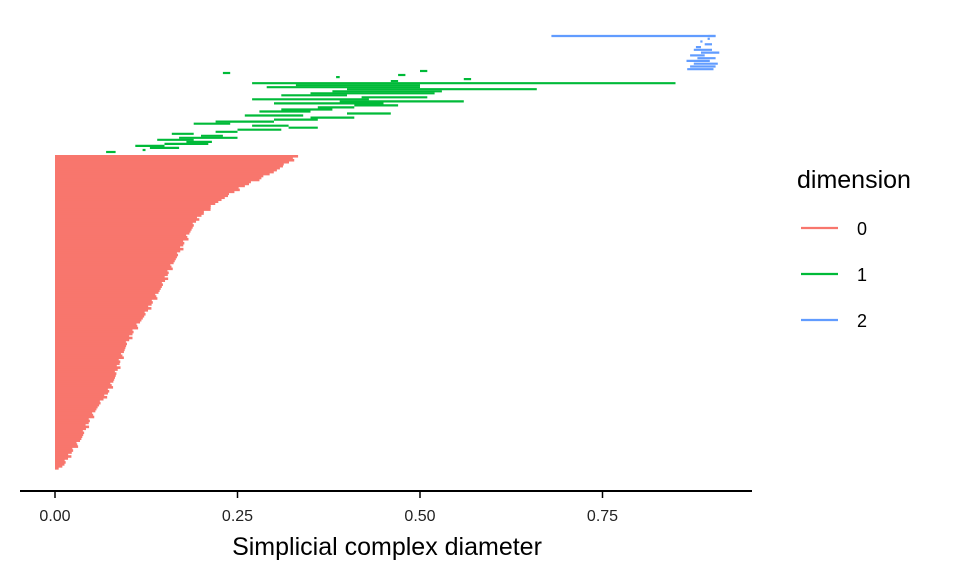  Describe the element at coordinates (602, 516) in the screenshot. I see `x-tick-label: 0.75` at that location.